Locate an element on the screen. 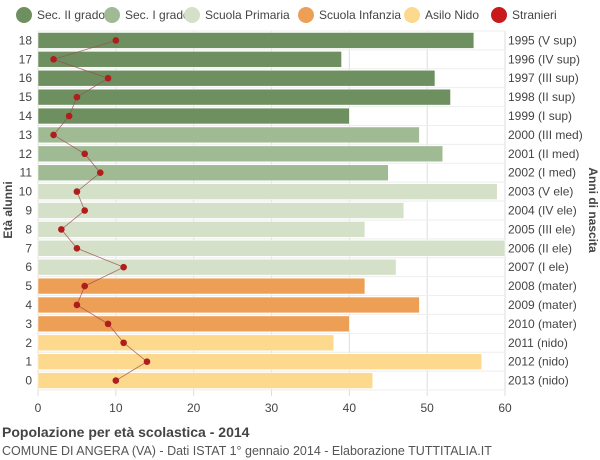 The height and width of the screenshot is (460, 600). age-tick-label: 3 is located at coordinates (28, 324).